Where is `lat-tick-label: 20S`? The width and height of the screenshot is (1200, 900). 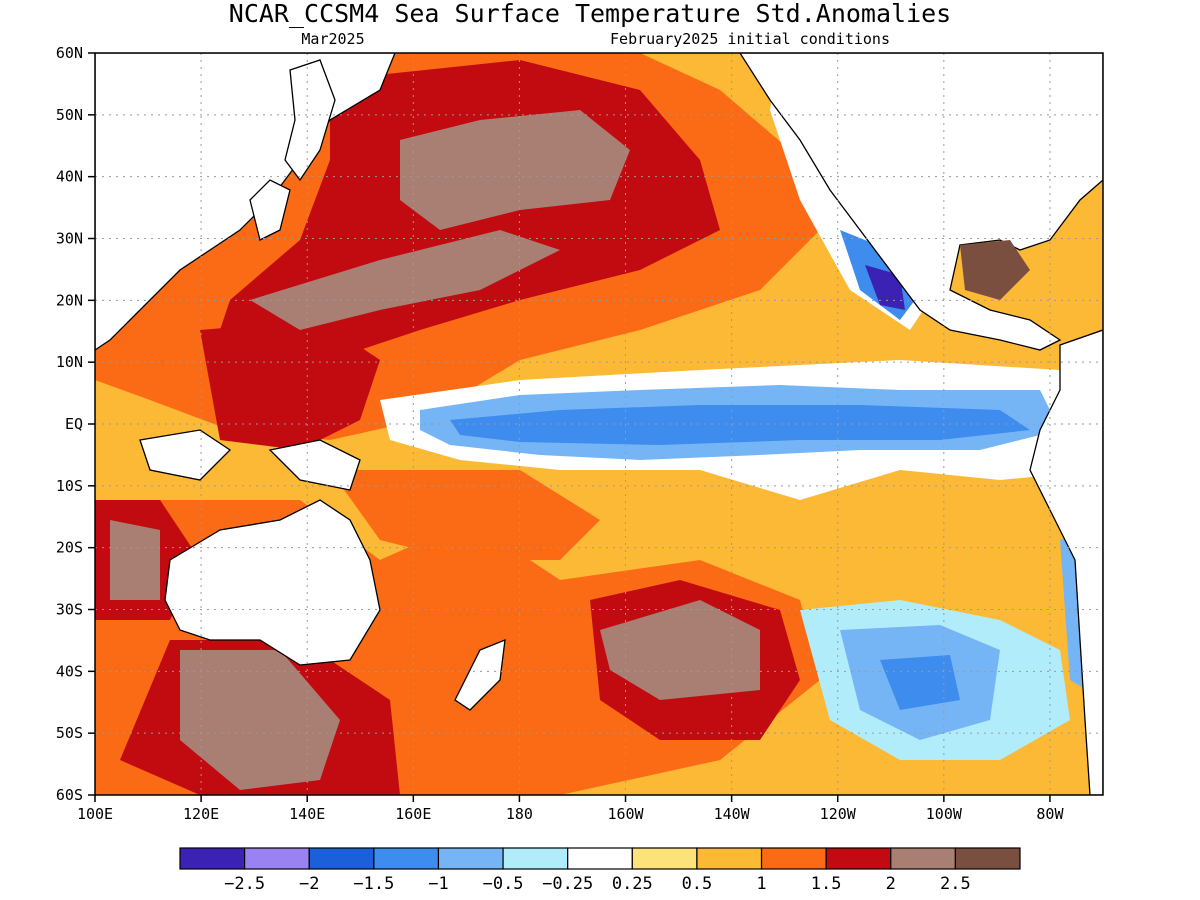
lat-tick-label: 20S is located at coordinates (69, 548).